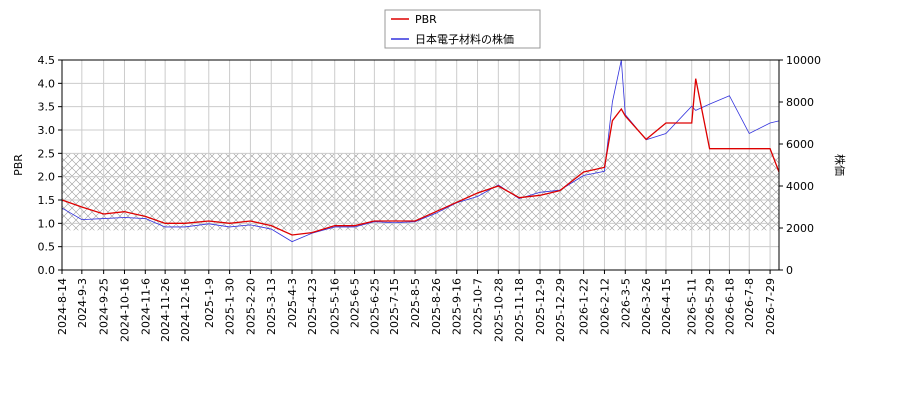  I want to click on x-tick-label: 2025-10-7, so click(478, 306).